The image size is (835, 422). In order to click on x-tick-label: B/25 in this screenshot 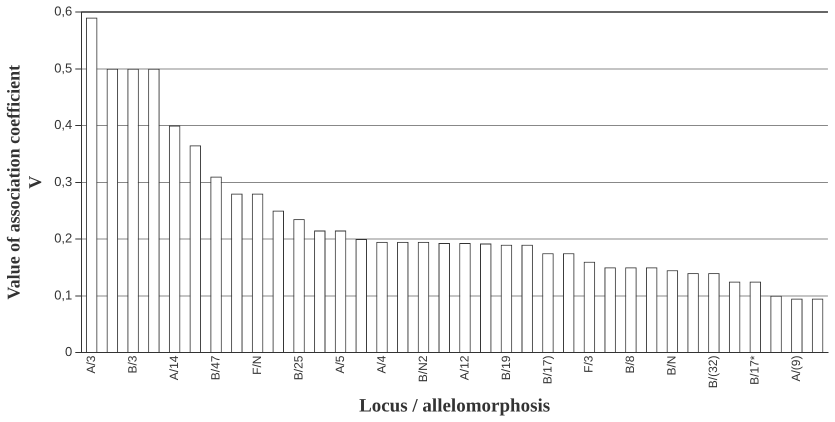, I will do `click(298, 367)`.